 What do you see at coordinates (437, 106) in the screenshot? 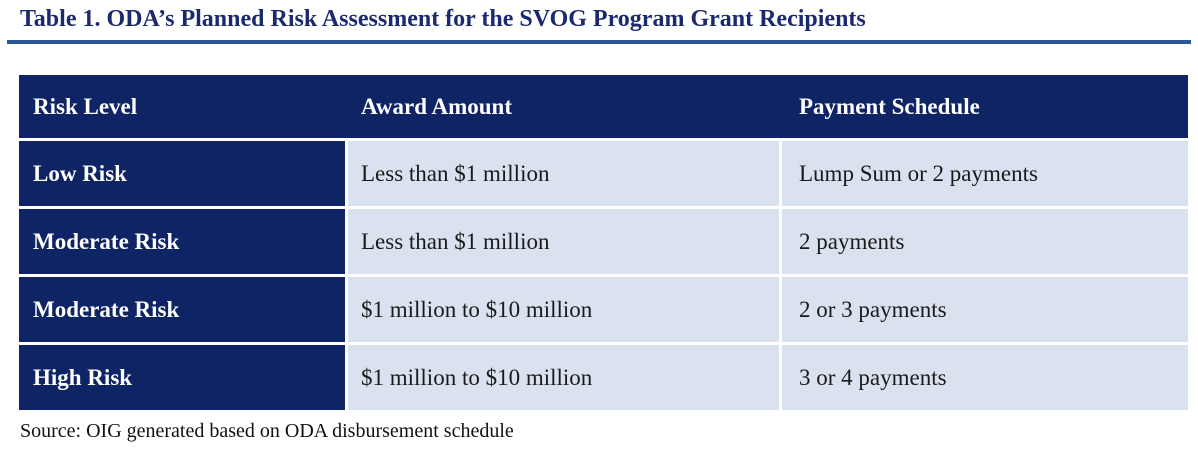
I see `column-header-award-amount: Award Amount` at bounding box center [437, 106].